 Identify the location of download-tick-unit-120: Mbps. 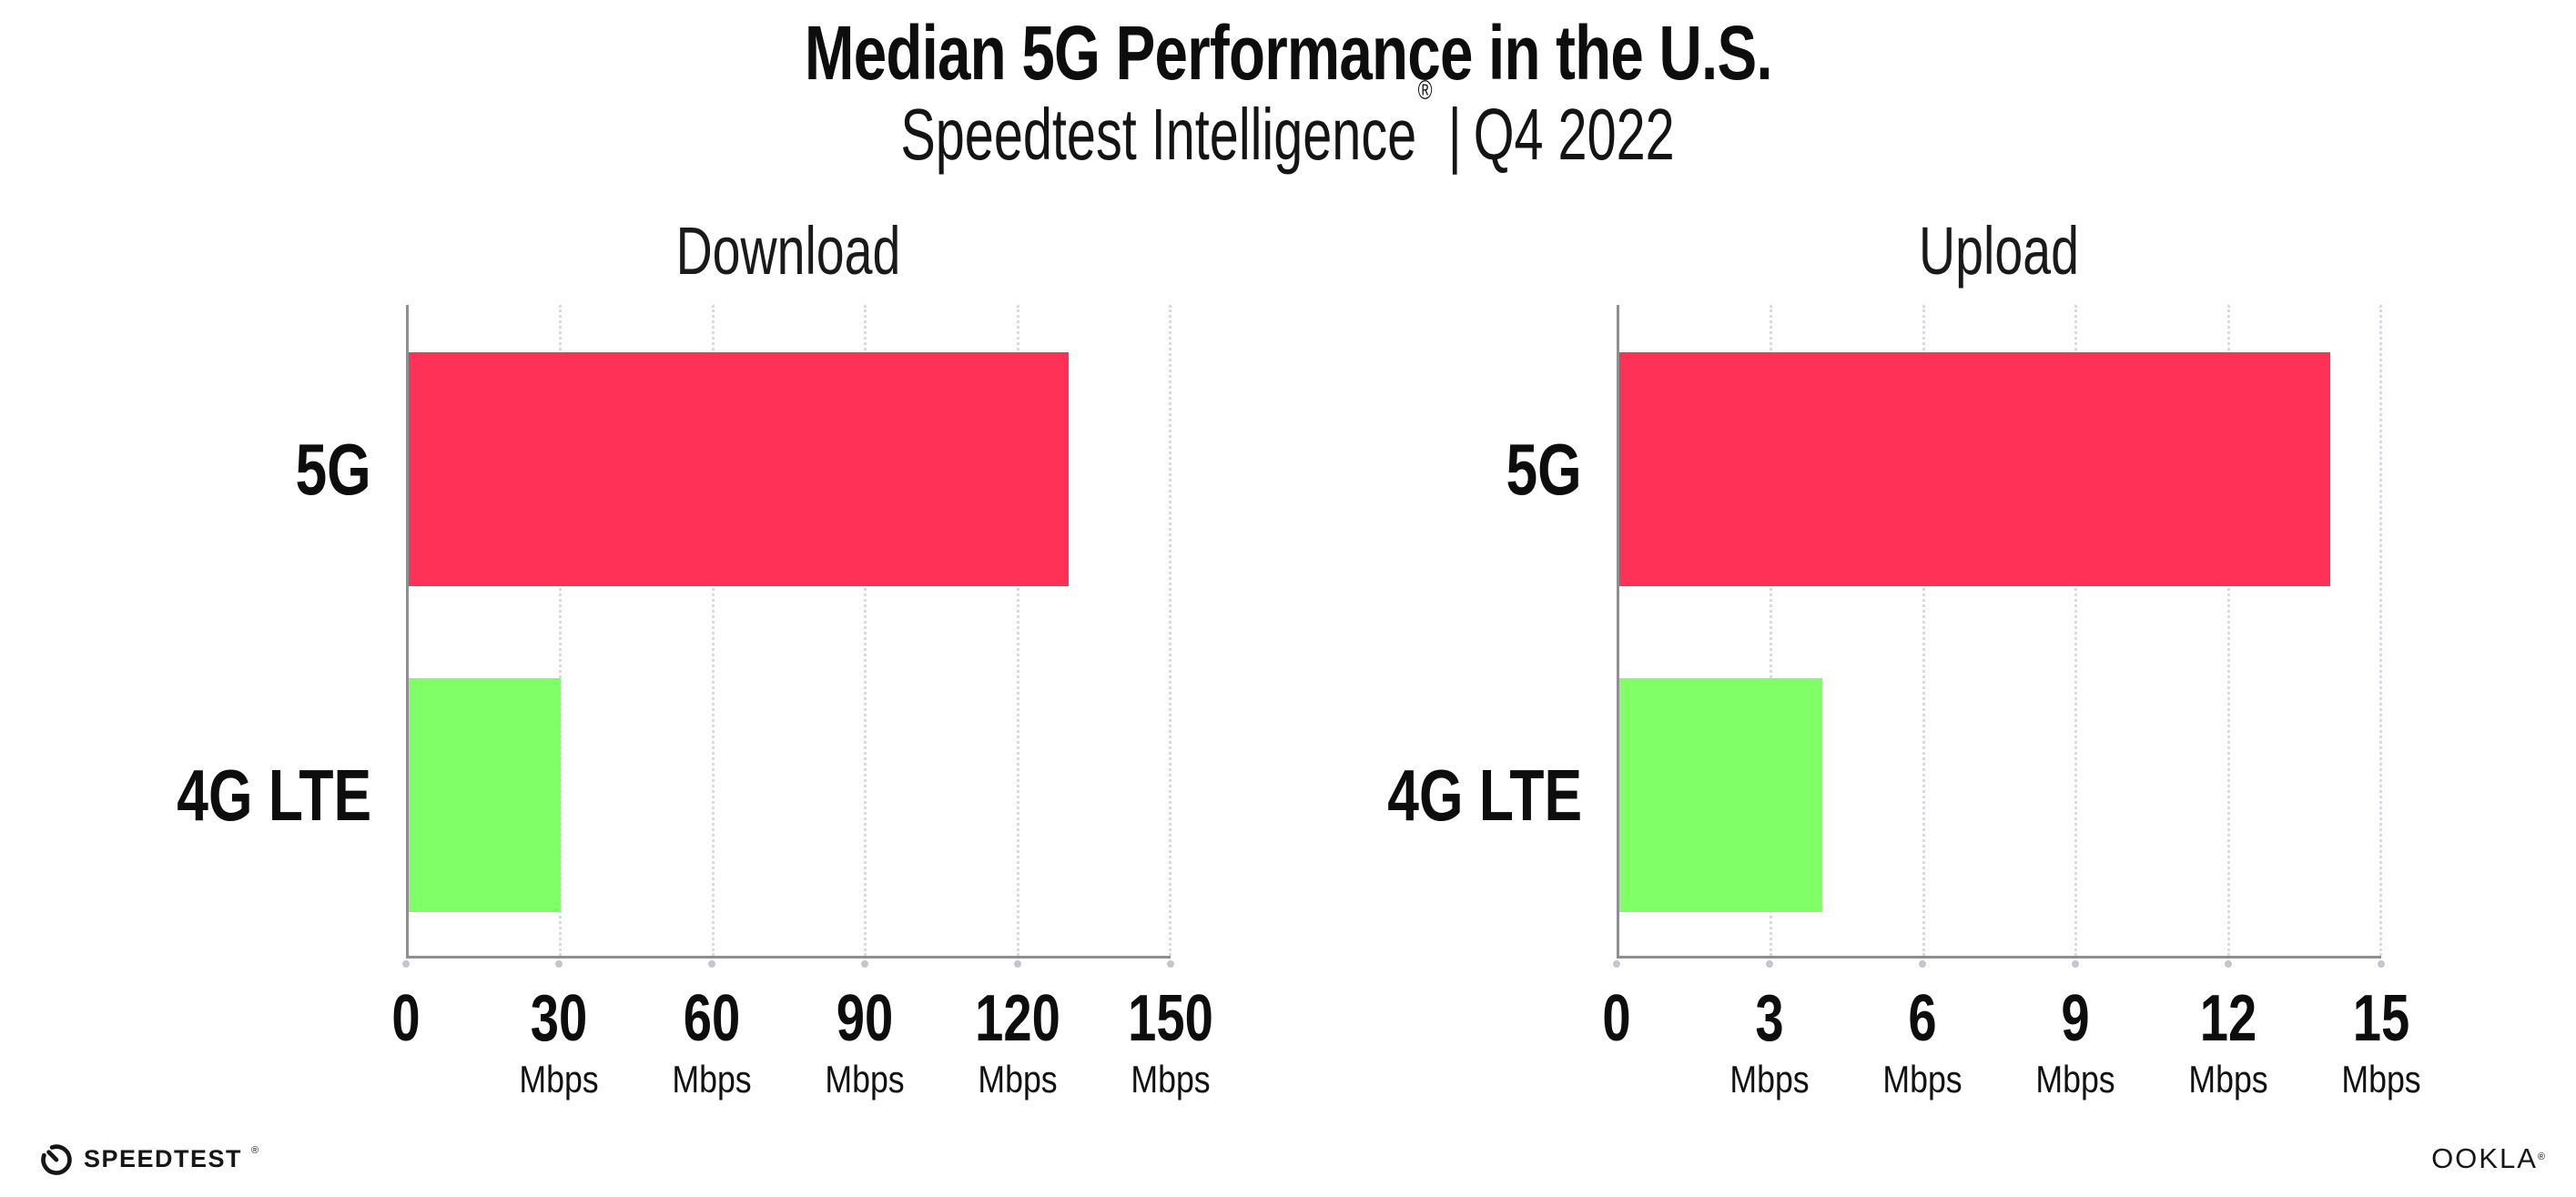
(1018, 1079).